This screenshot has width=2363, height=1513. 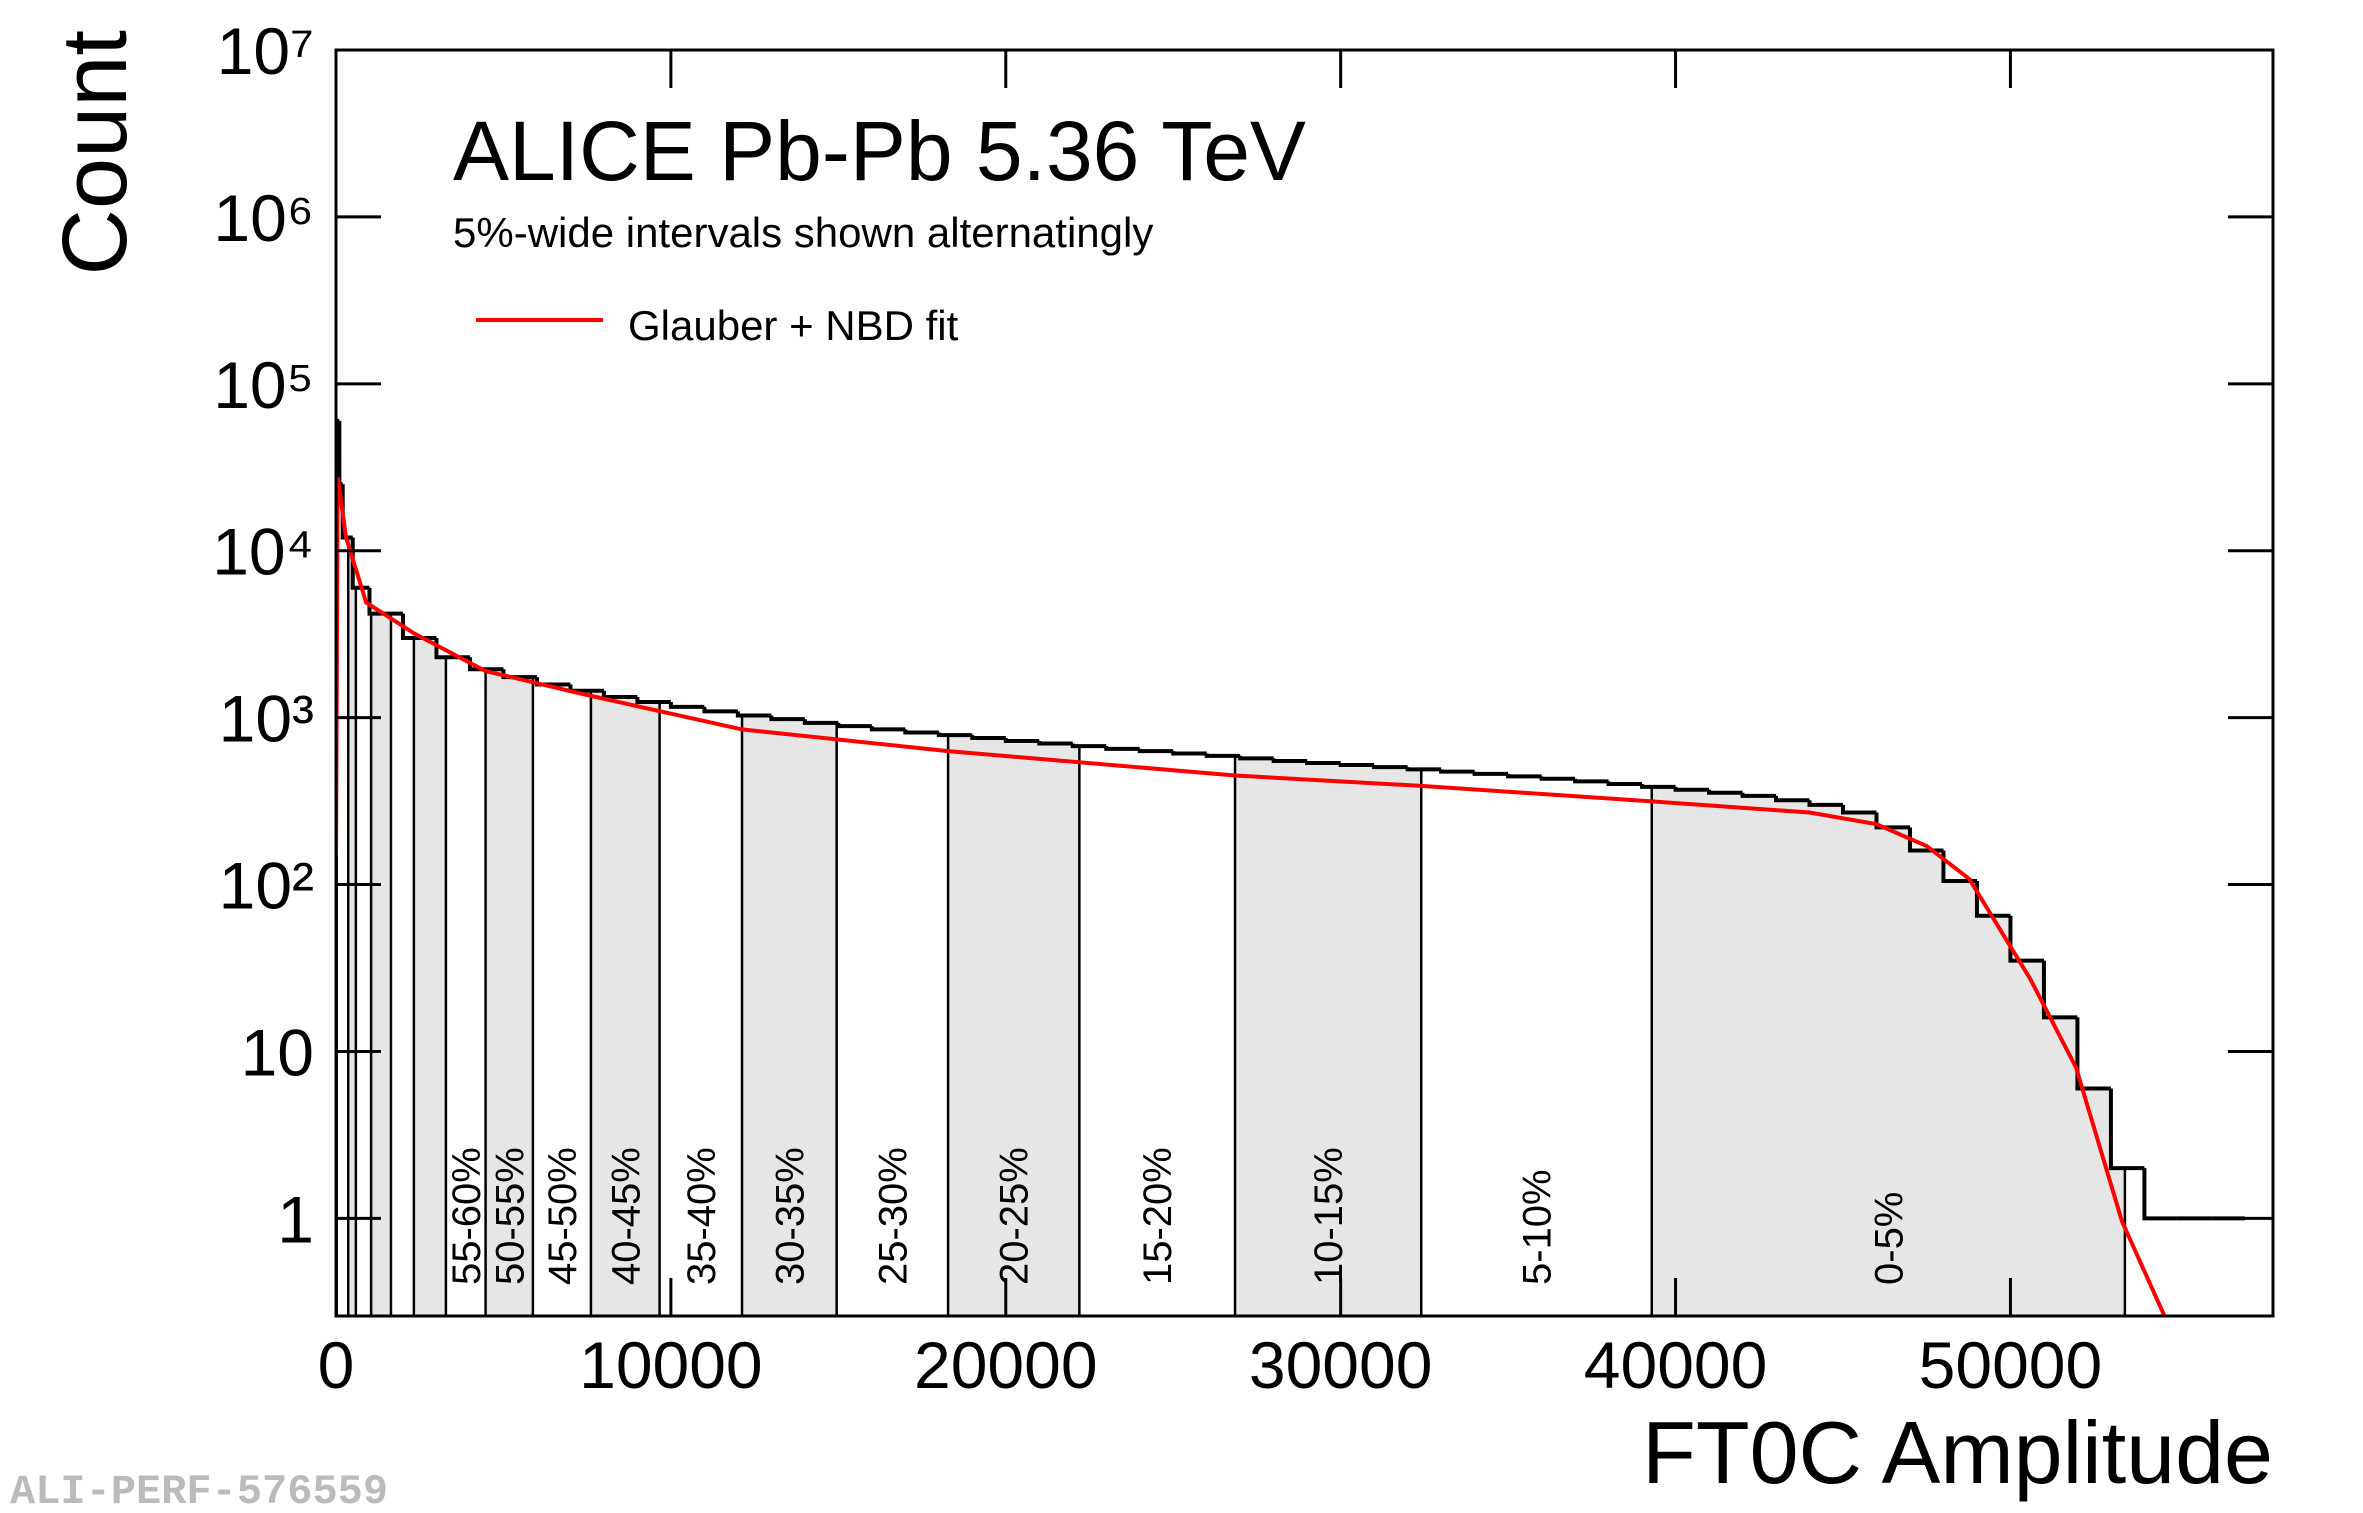 I want to click on x-tick-label: 30000, so click(x=1341, y=1365).